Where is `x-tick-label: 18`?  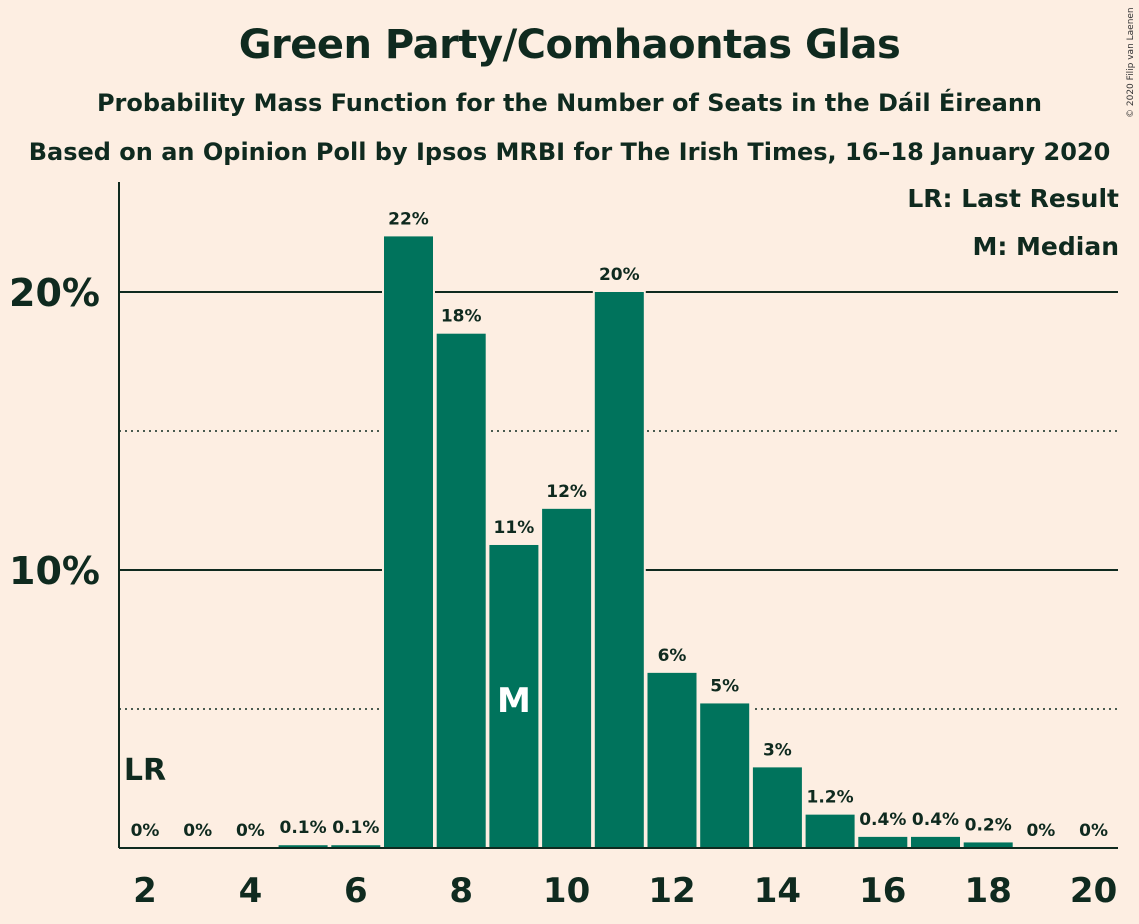 x-tick-label: 18 is located at coordinates (988, 891).